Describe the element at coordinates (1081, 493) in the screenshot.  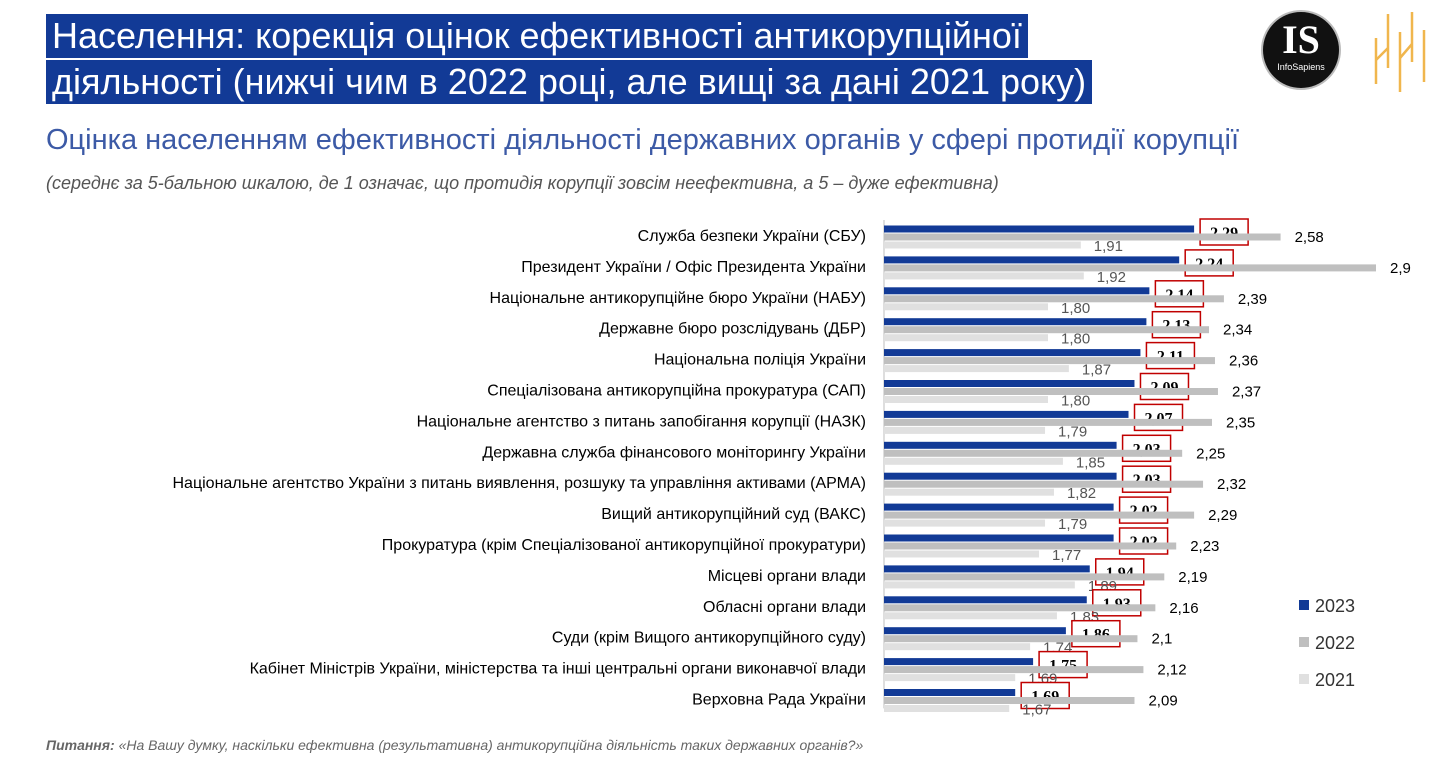
I see `data-label-2021: 1,82` at that location.